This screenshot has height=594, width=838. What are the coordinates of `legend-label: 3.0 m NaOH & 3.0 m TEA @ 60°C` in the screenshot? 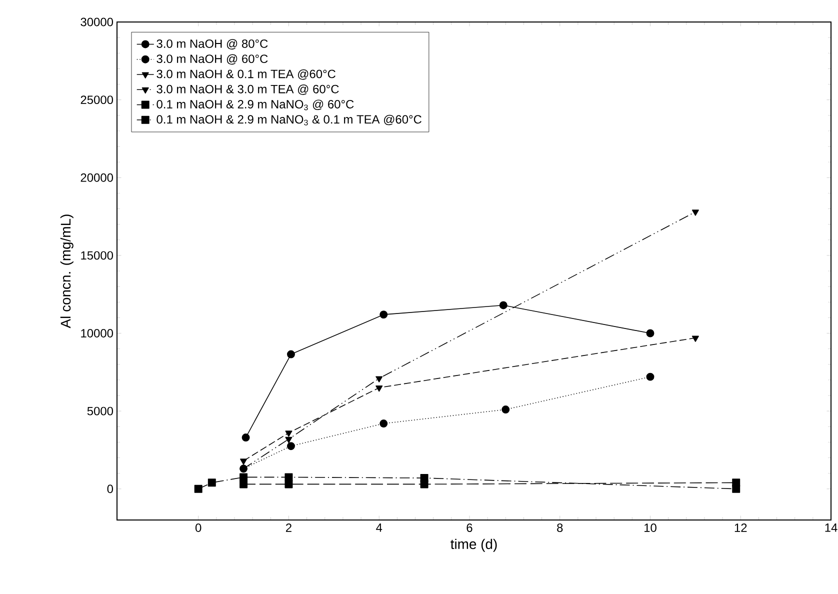 It's located at (247, 89).